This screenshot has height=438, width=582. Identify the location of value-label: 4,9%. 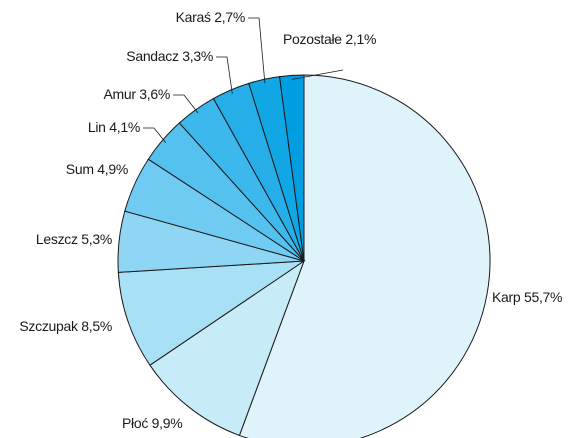
(112, 169).